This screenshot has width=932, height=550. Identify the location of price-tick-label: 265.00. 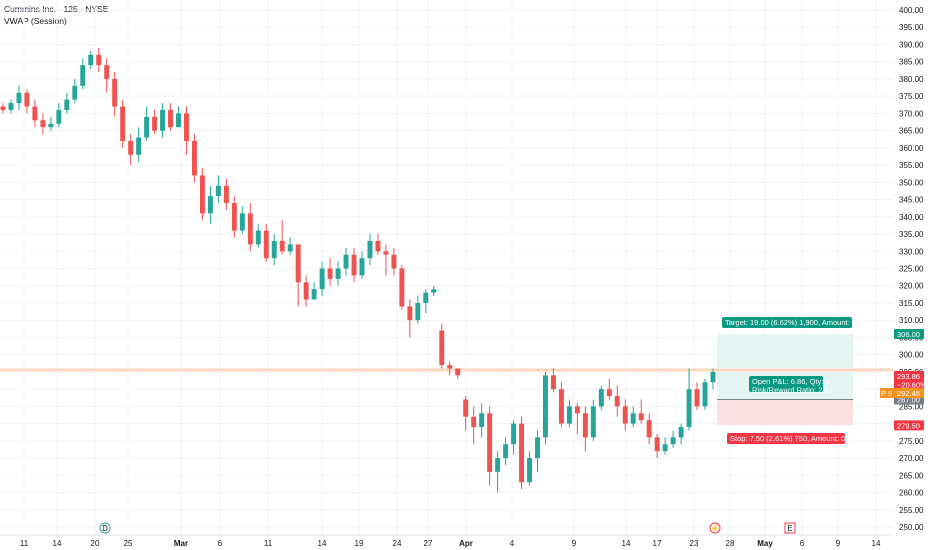
(911, 475).